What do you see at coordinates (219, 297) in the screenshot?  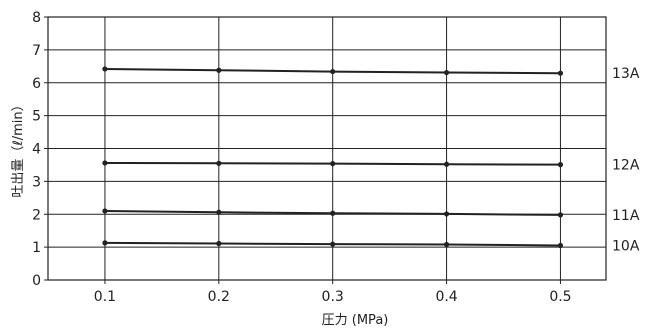 I see `x-tick-label: 0.2` at bounding box center [219, 297].